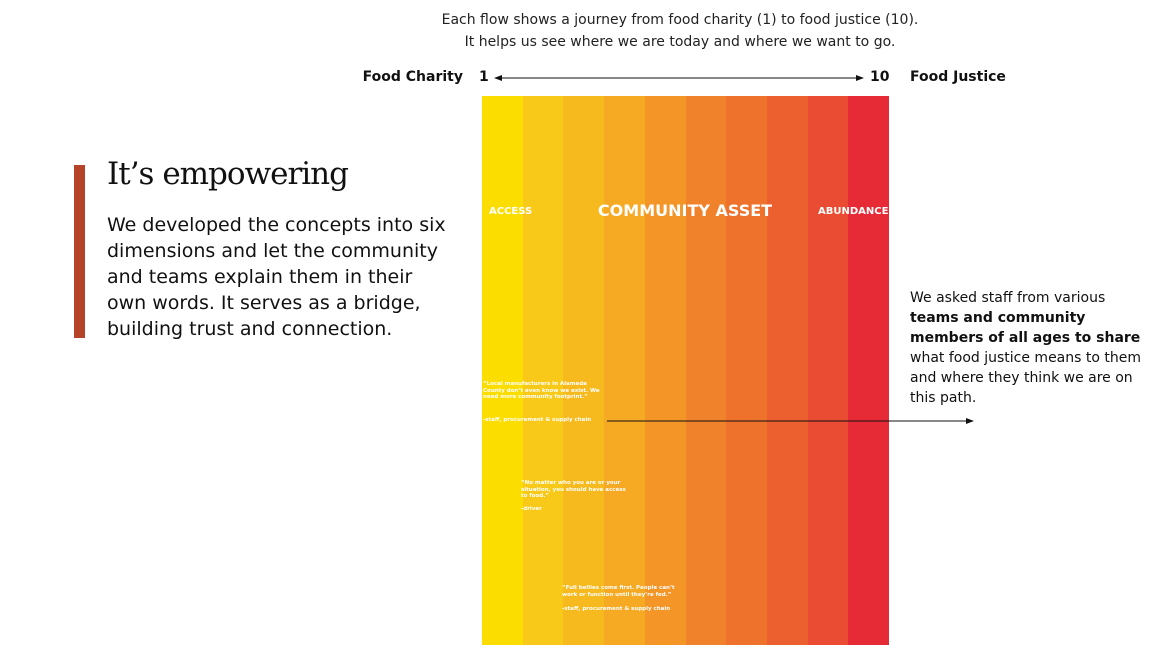 This screenshot has width=1170, height=657. I want to click on panel-label: ABUNDANCE, so click(853, 211).